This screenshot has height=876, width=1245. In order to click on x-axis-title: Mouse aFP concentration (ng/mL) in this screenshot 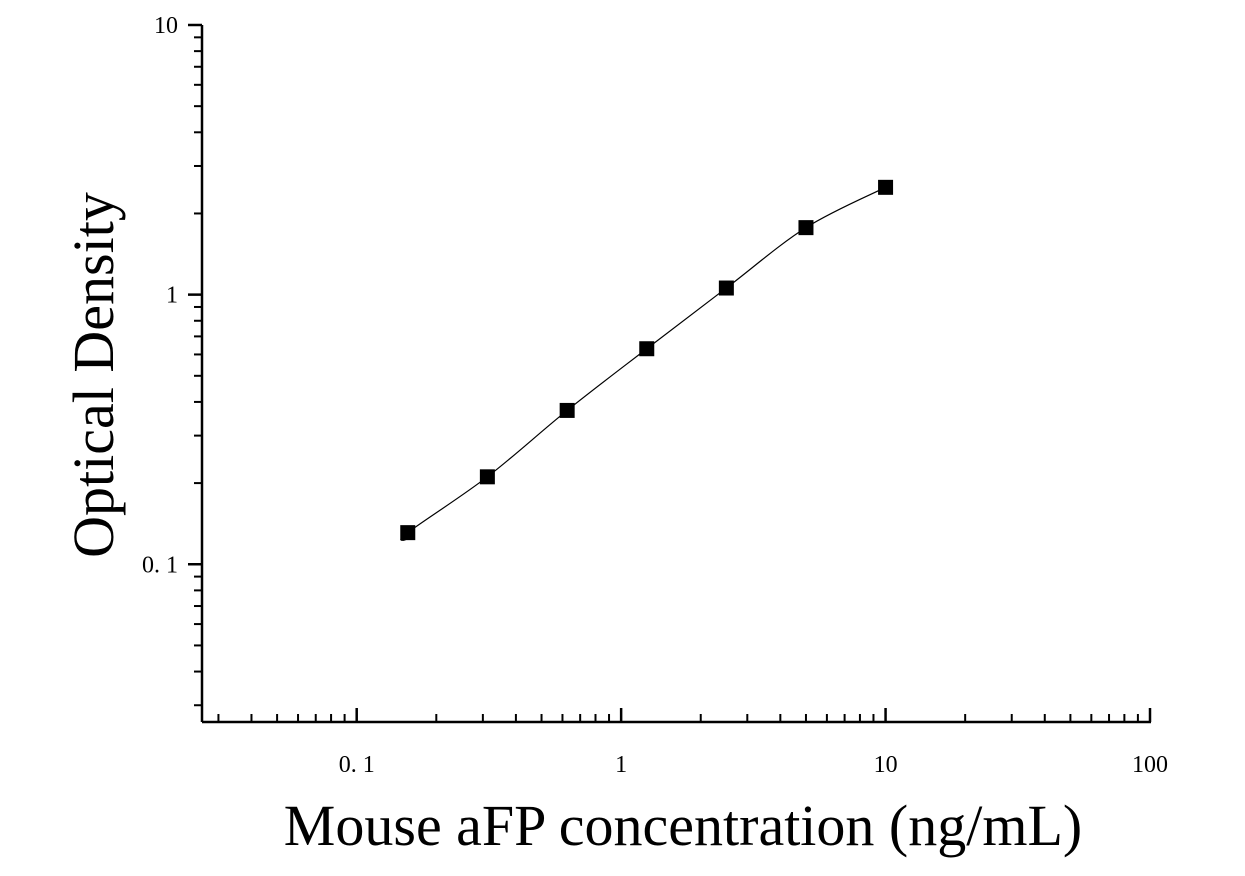, I will do `click(683, 825)`.